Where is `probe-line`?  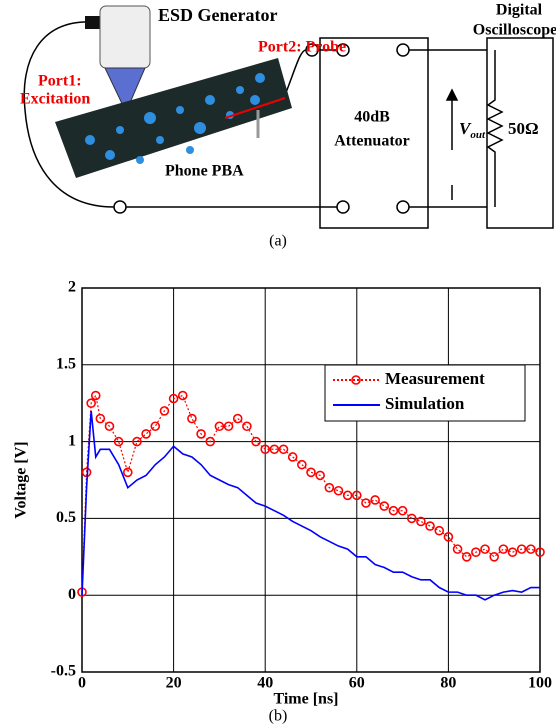 probe-line is located at coordinates (255, 108).